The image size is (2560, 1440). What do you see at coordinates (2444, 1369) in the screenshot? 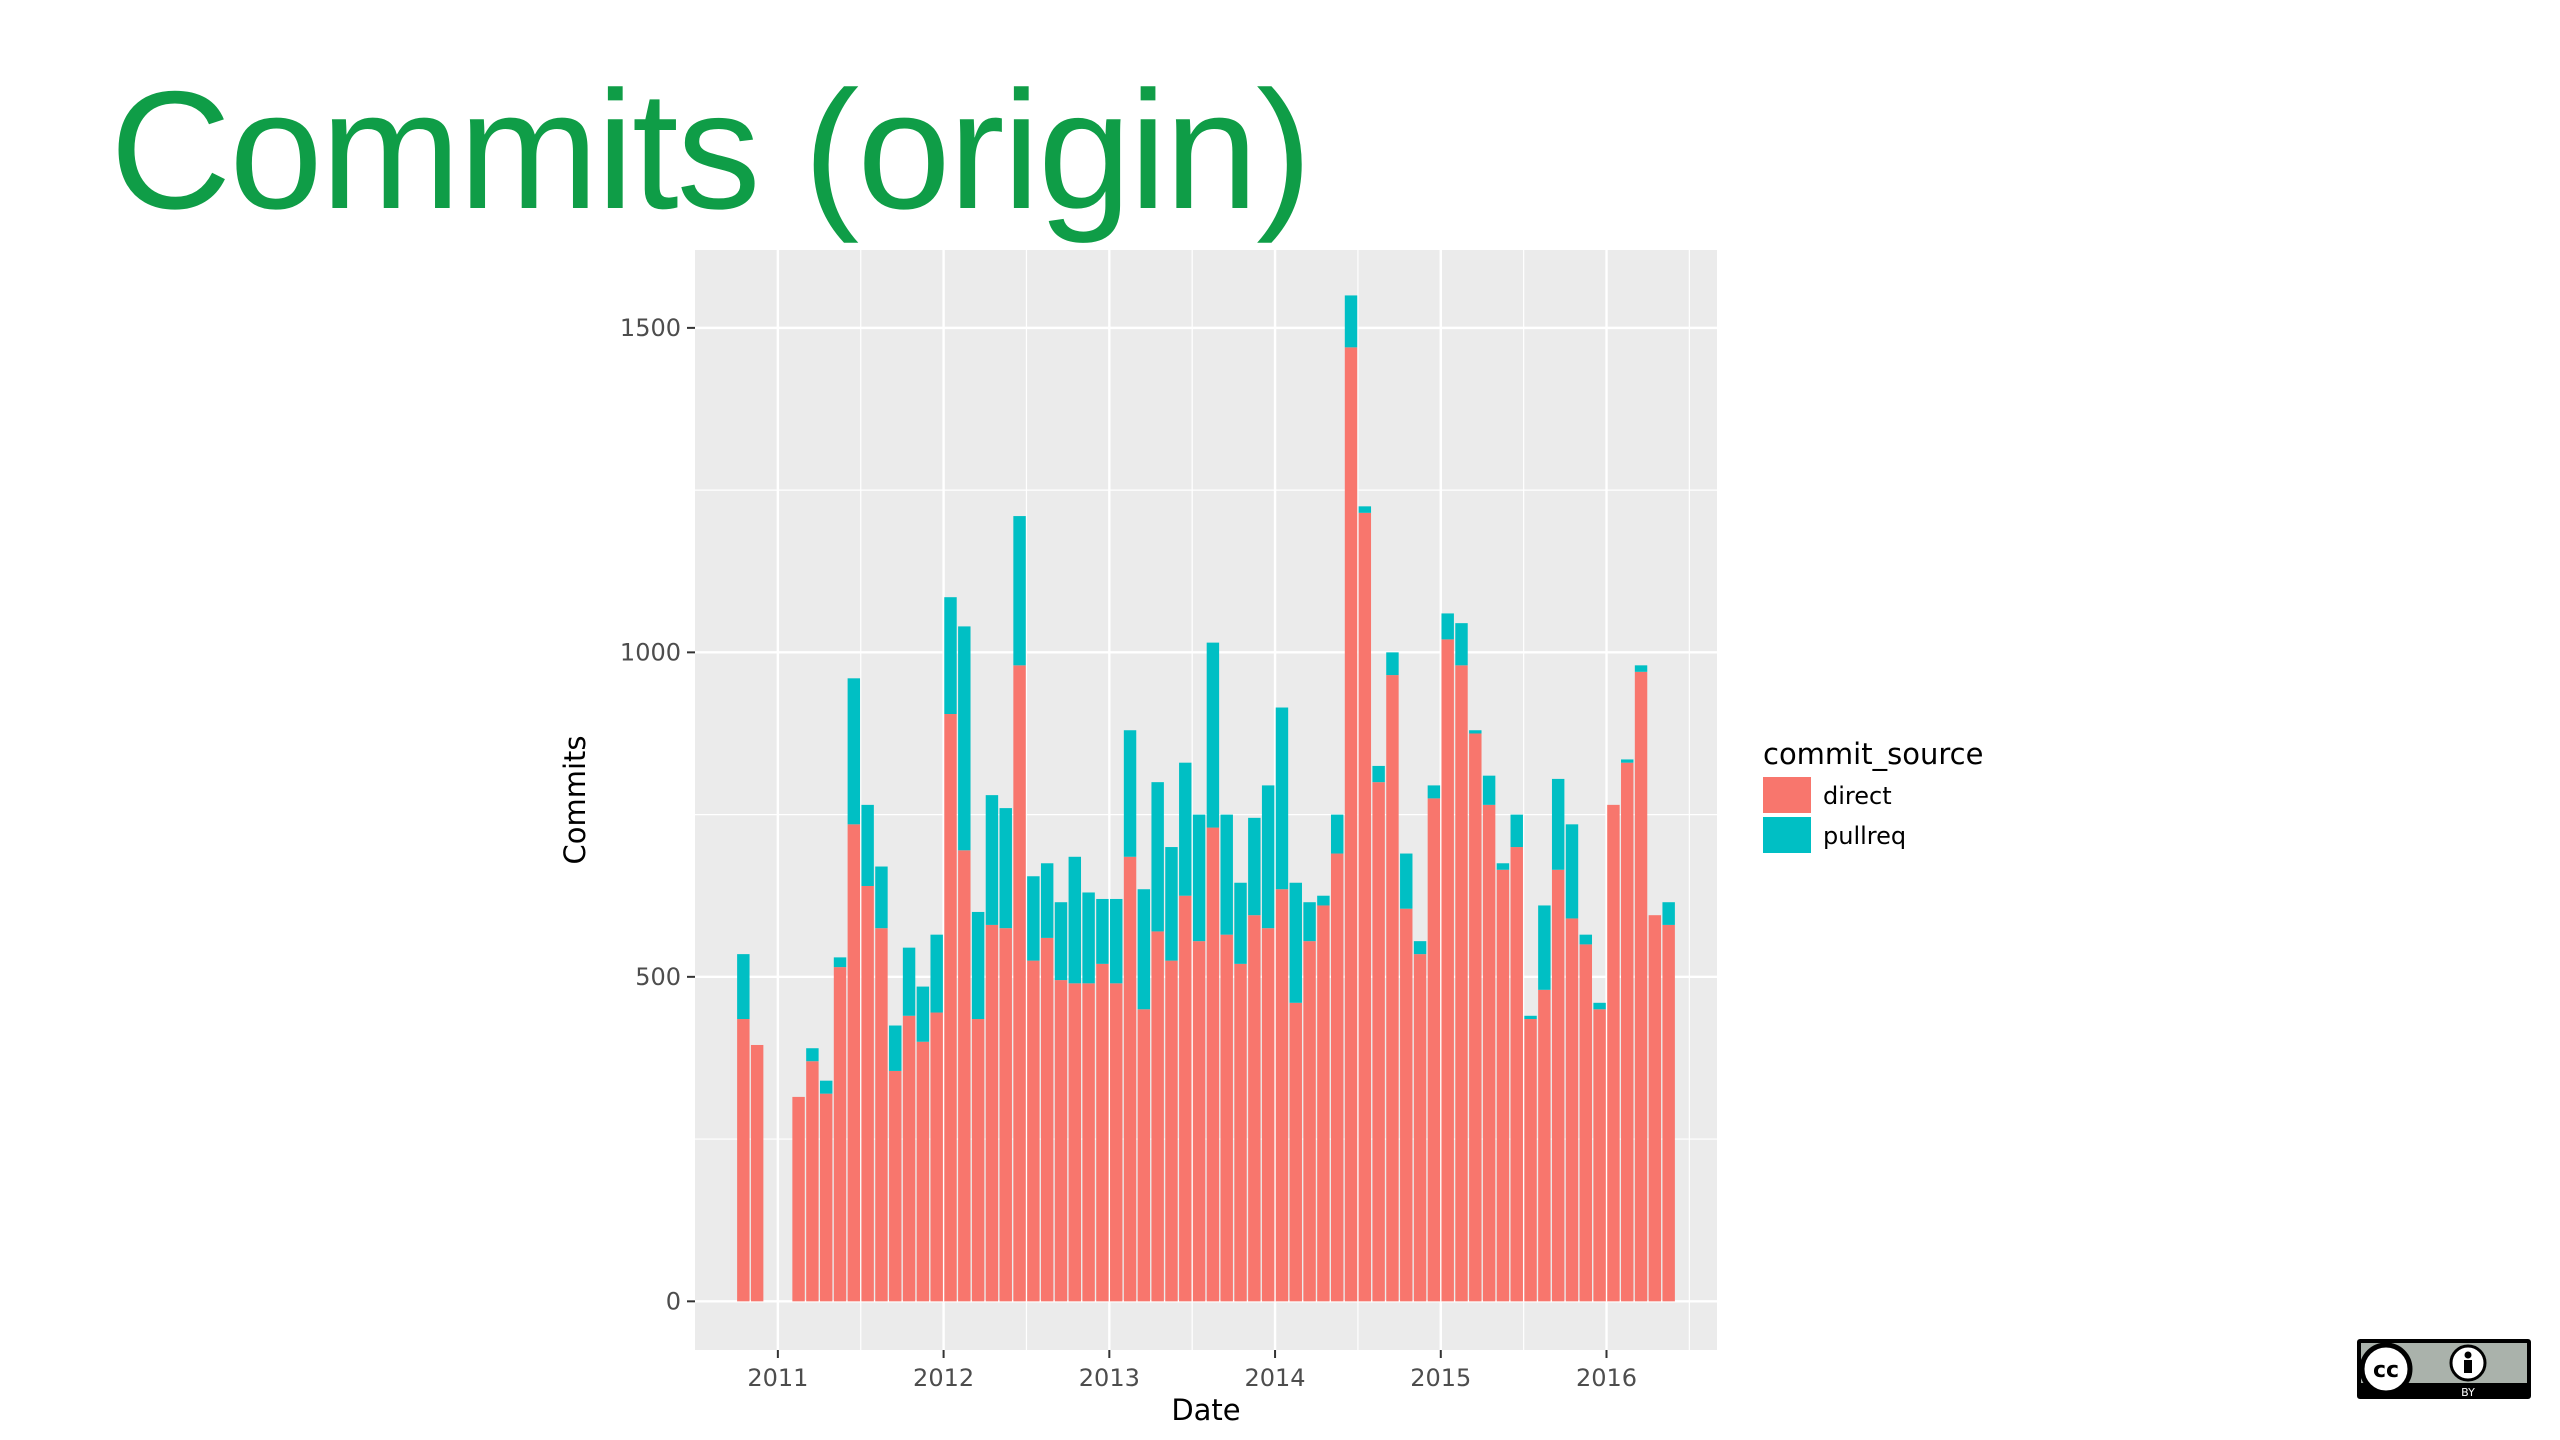
I see `cc-by-icon: cc BY` at bounding box center [2444, 1369].